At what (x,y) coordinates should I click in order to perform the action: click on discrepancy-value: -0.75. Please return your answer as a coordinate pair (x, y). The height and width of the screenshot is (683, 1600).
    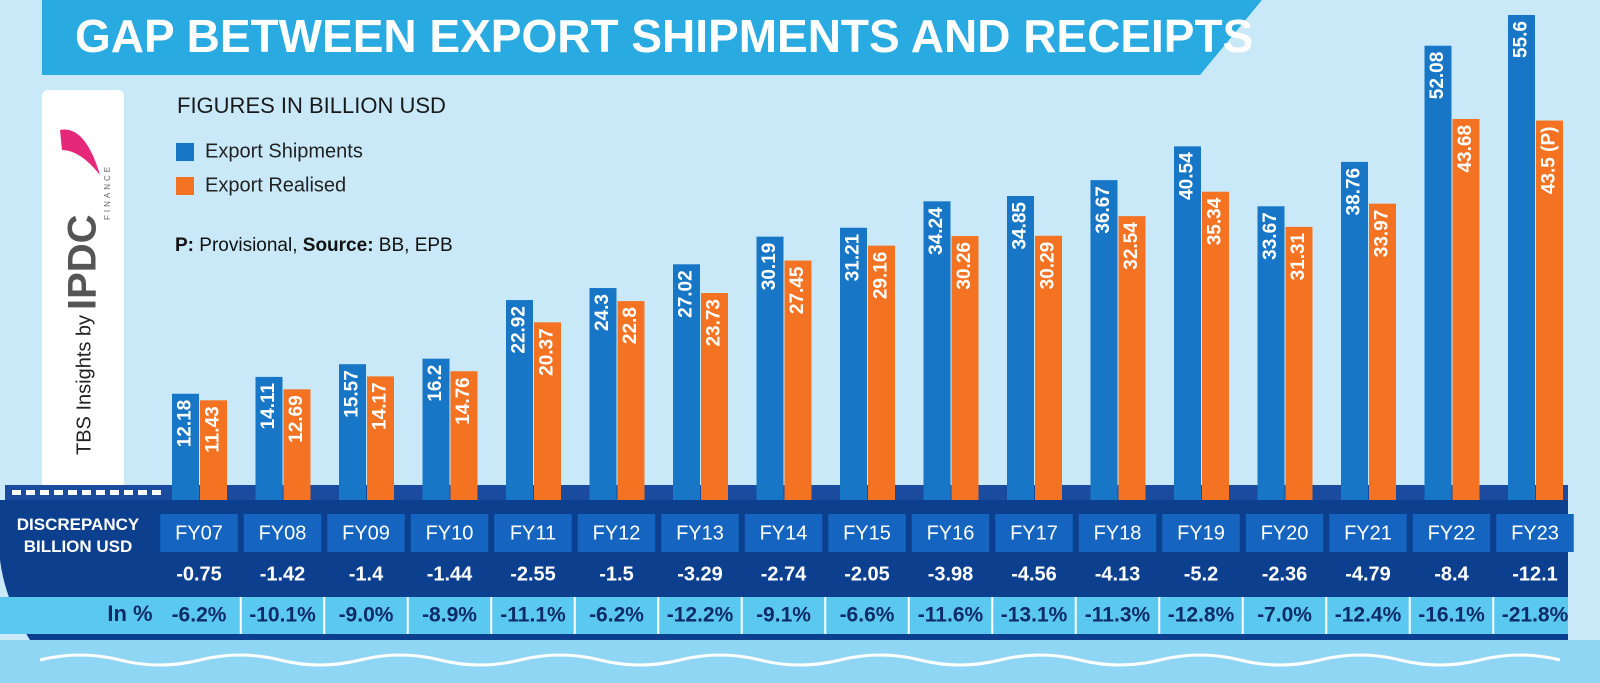
    Looking at the image, I should click on (199, 574).